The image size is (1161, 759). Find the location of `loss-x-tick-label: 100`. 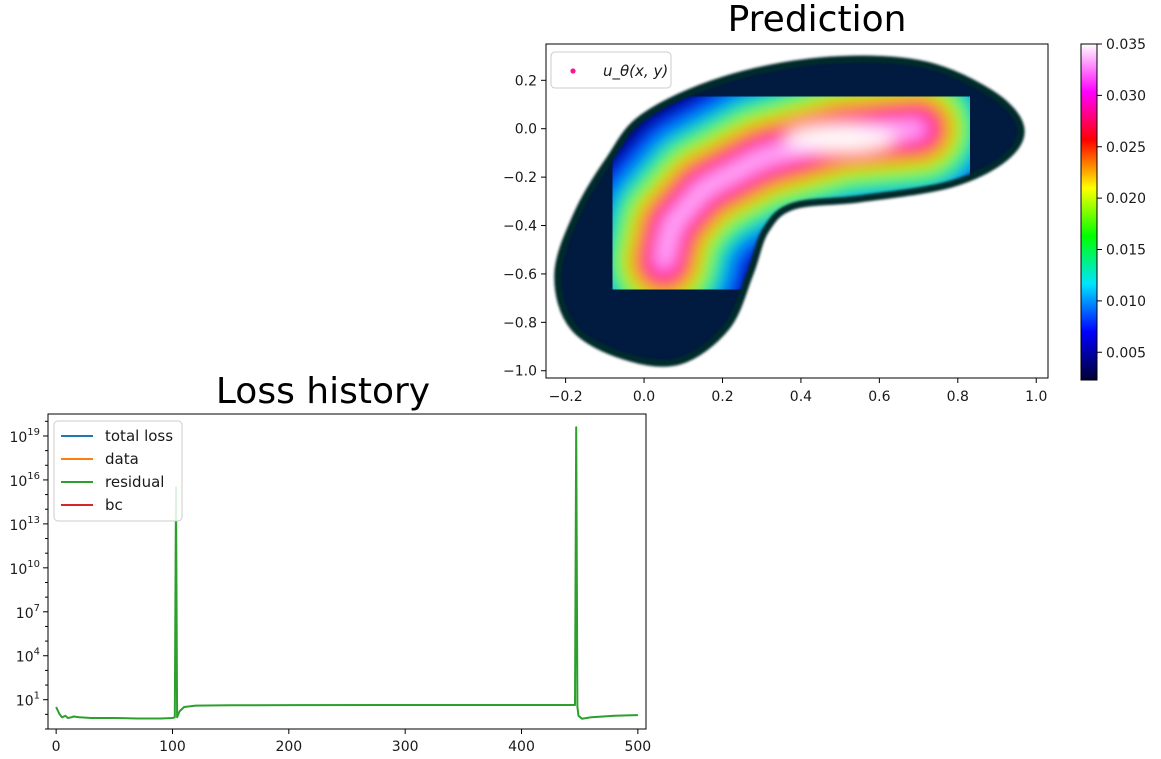

loss-x-tick-label: 100 is located at coordinates (172, 747).